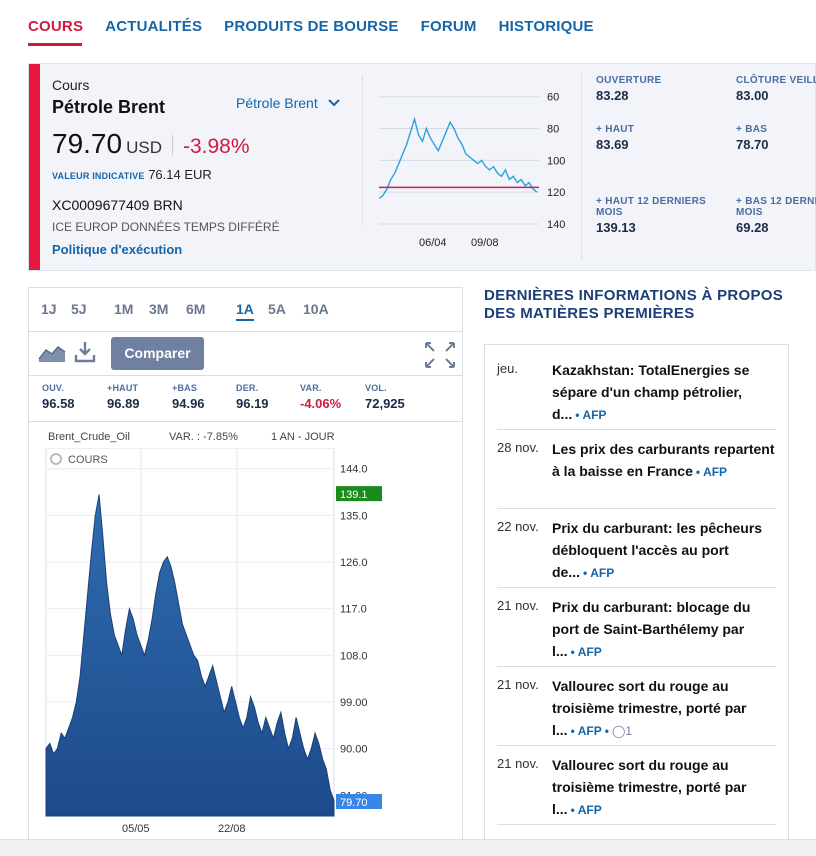 The width and height of the screenshot is (816, 856). Describe the element at coordinates (354, 495) in the screenshot. I see `high-marker-label: 139.1` at that location.